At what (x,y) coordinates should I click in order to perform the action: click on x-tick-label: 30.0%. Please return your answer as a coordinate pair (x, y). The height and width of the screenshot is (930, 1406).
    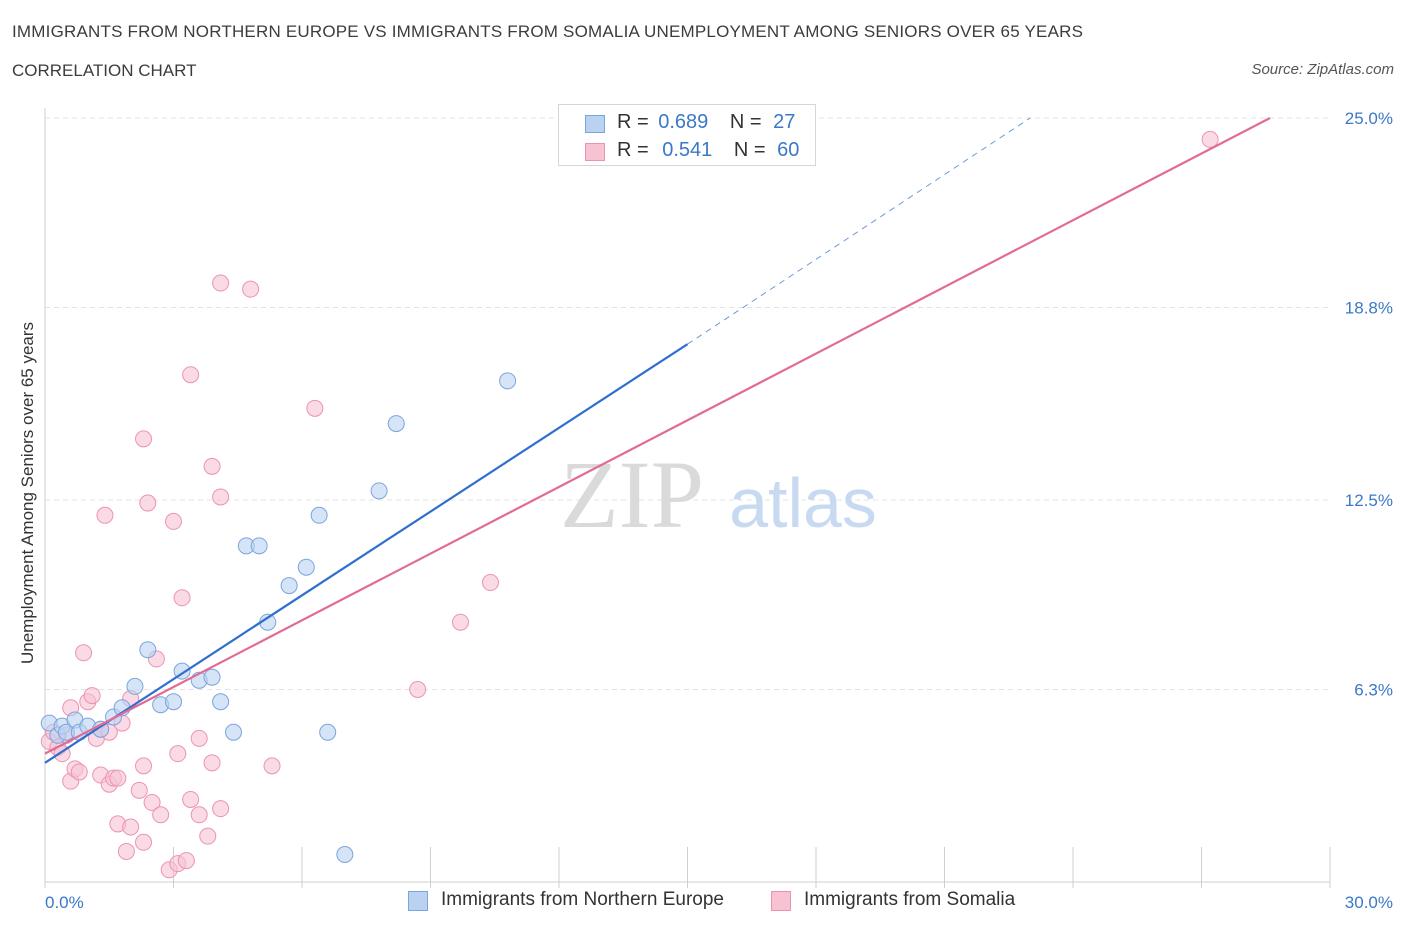
    Looking at the image, I should click on (1369, 902).